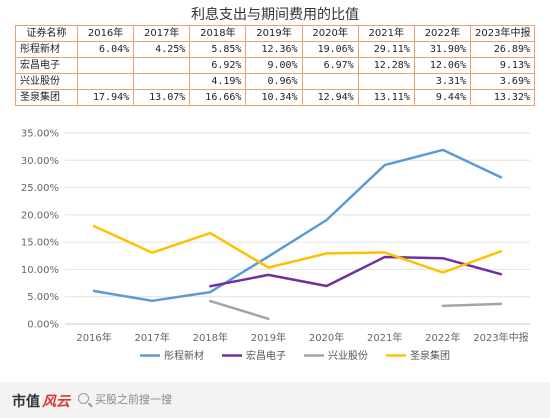 The height and width of the screenshot is (418, 550). What do you see at coordinates (330, 97) in the screenshot?
I see `value-cell: 12.94%` at bounding box center [330, 97].